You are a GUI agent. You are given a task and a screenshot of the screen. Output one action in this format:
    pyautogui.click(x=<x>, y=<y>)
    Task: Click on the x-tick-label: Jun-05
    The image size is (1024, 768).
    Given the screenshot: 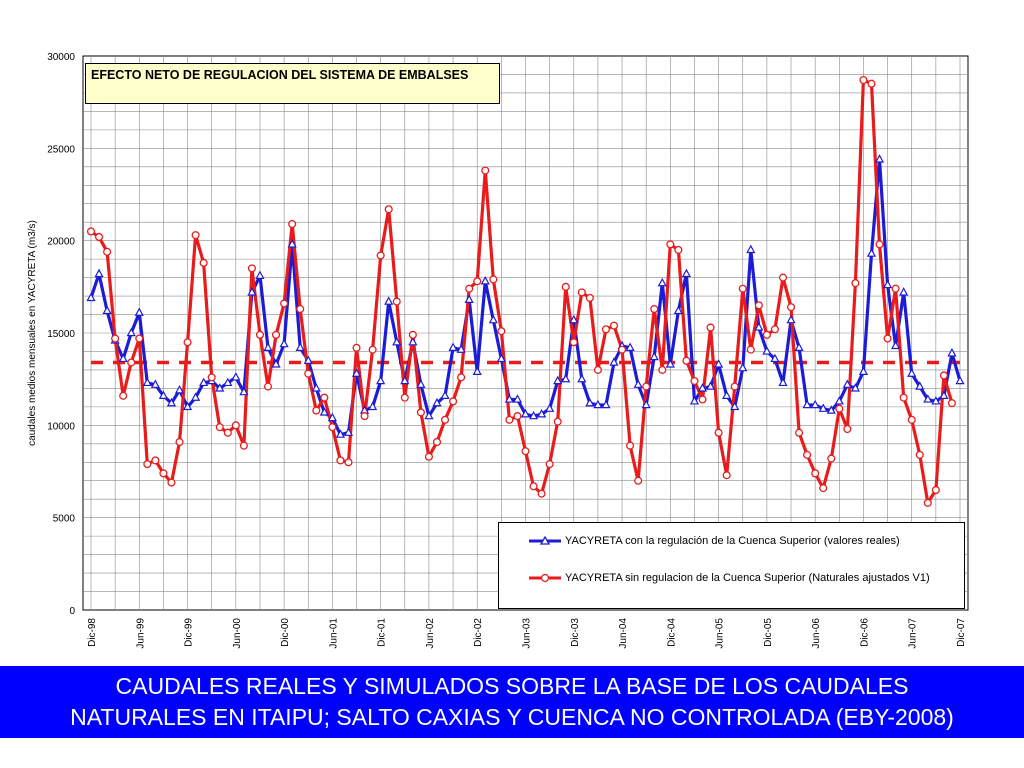 What is the action you would take?
    pyautogui.click(x=720, y=633)
    